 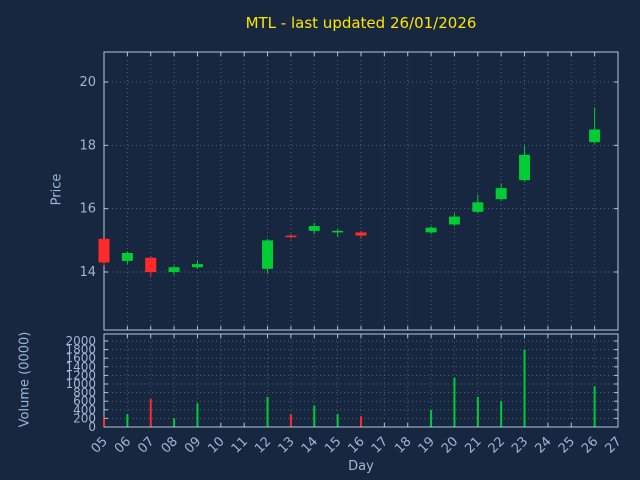 I want to click on volume-tick-label: 1600, so click(x=80, y=358).